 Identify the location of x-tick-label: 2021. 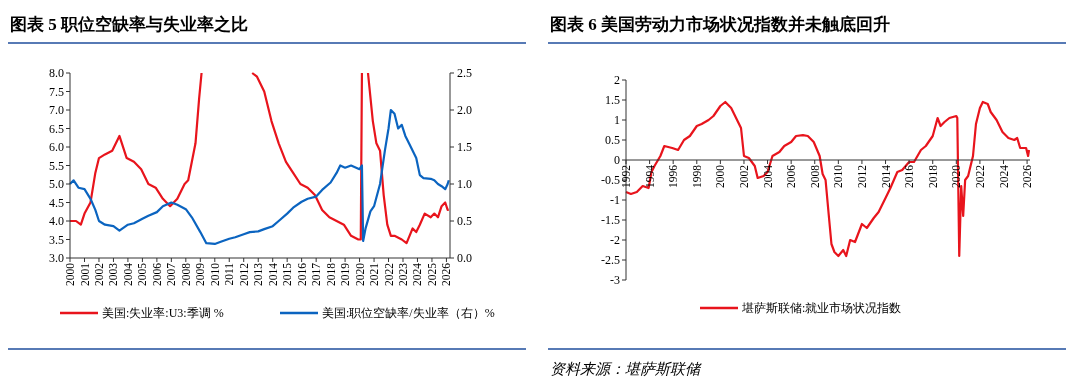
(374, 274).